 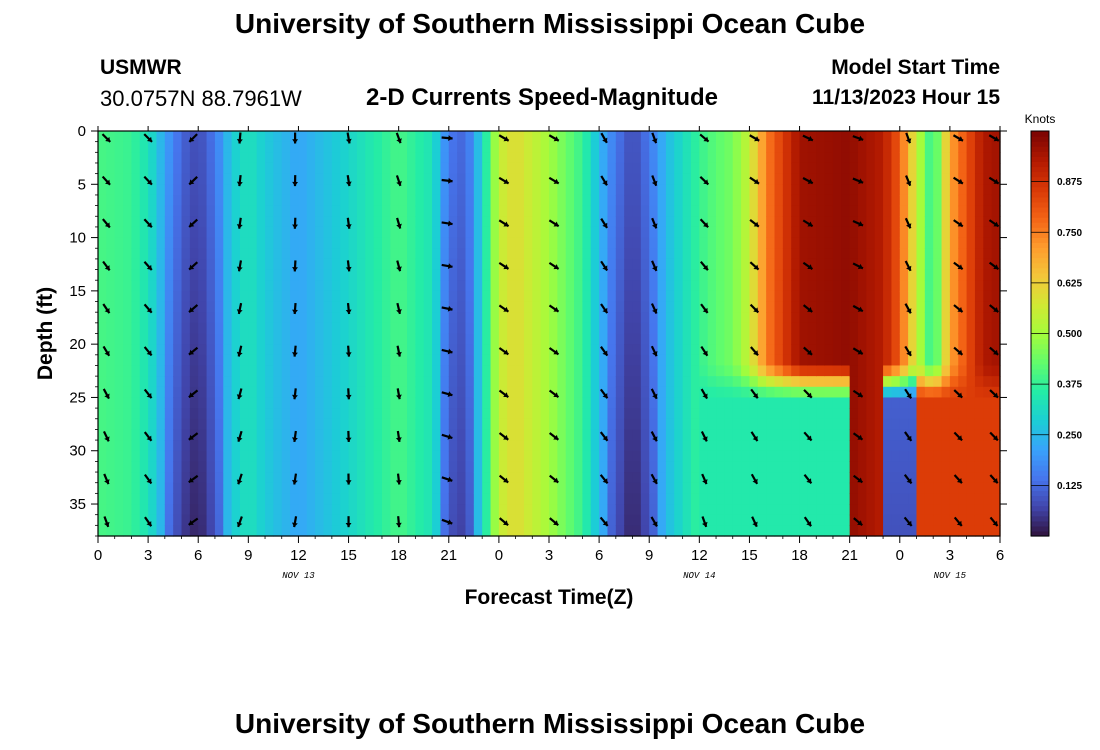 I want to click on x-tick-label: 6, so click(x=1000, y=555).